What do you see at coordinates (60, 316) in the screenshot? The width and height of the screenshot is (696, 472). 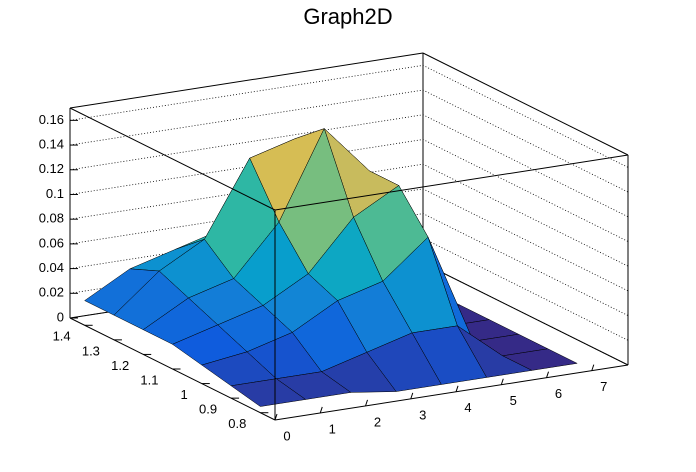 I see `z-tick-label: 0` at bounding box center [60, 316].